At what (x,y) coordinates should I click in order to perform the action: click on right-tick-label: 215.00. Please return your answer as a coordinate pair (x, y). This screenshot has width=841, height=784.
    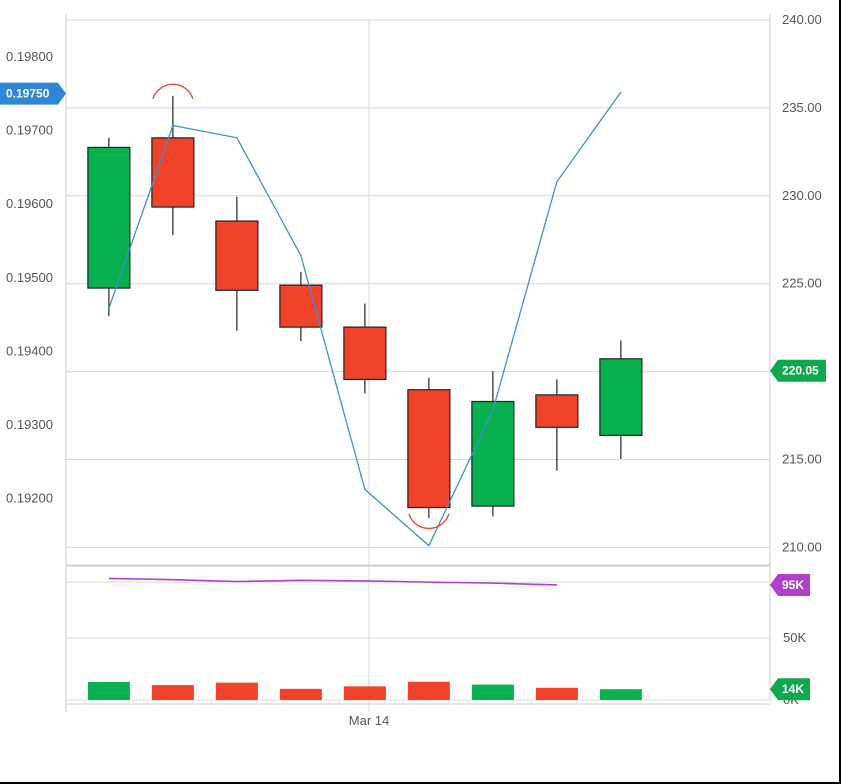
    Looking at the image, I should click on (802, 459).